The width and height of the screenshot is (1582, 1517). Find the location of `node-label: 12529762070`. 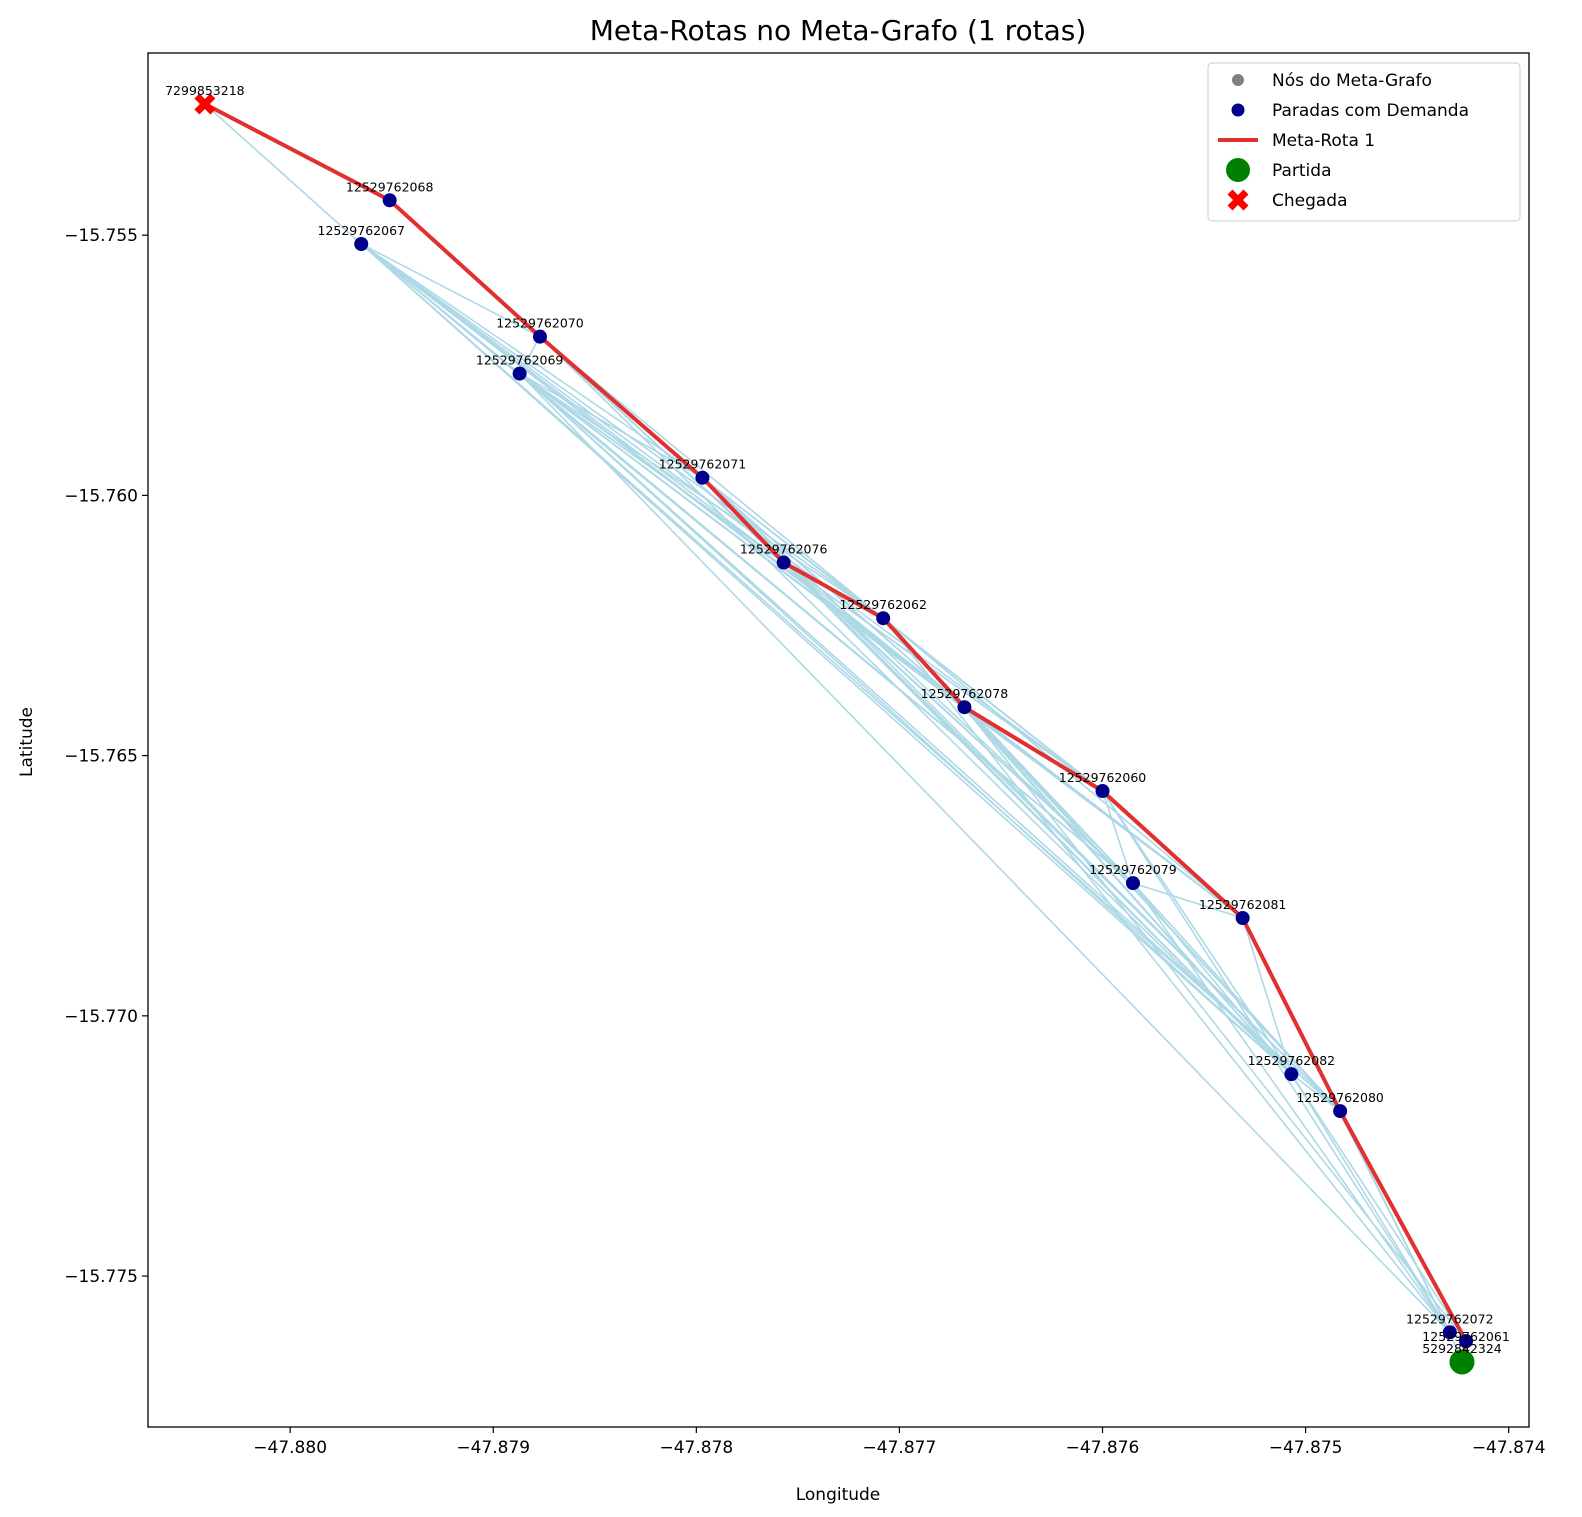

node-label: 12529762070 is located at coordinates (540, 323).